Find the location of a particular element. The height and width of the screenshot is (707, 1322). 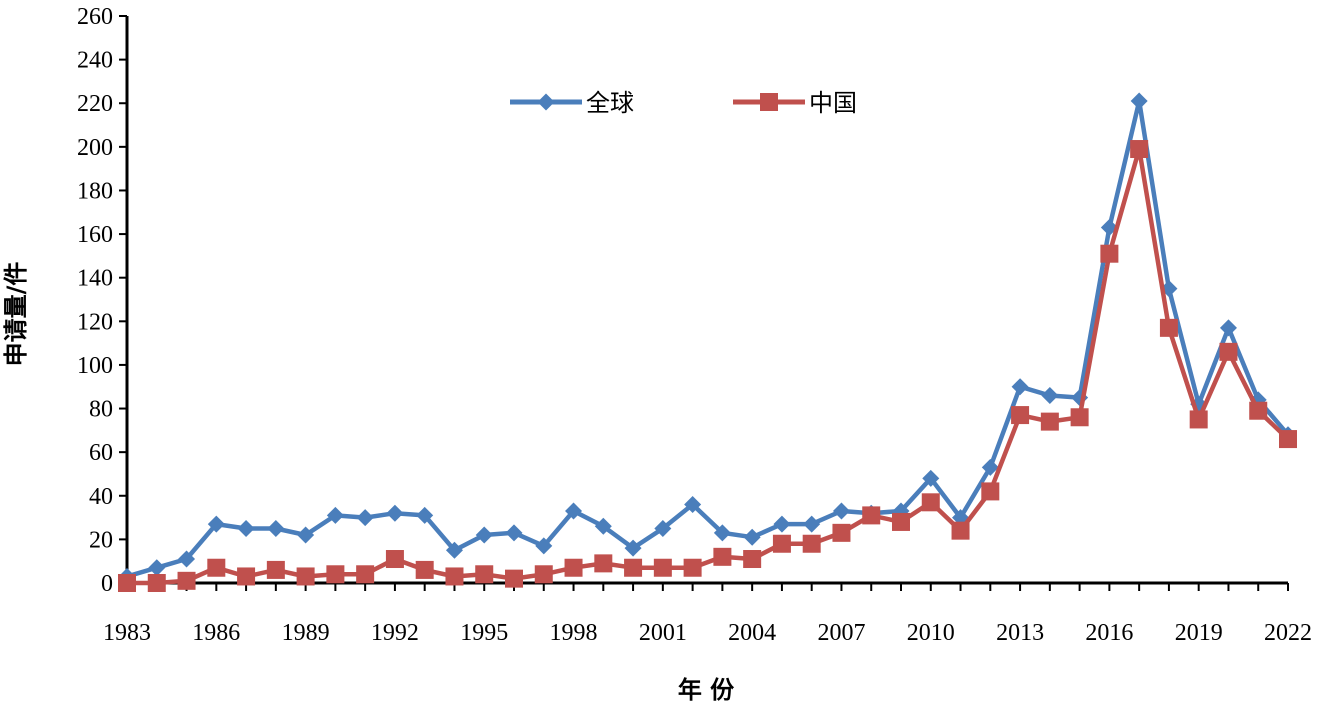

y-tick-label: 140 is located at coordinates (95, 279).